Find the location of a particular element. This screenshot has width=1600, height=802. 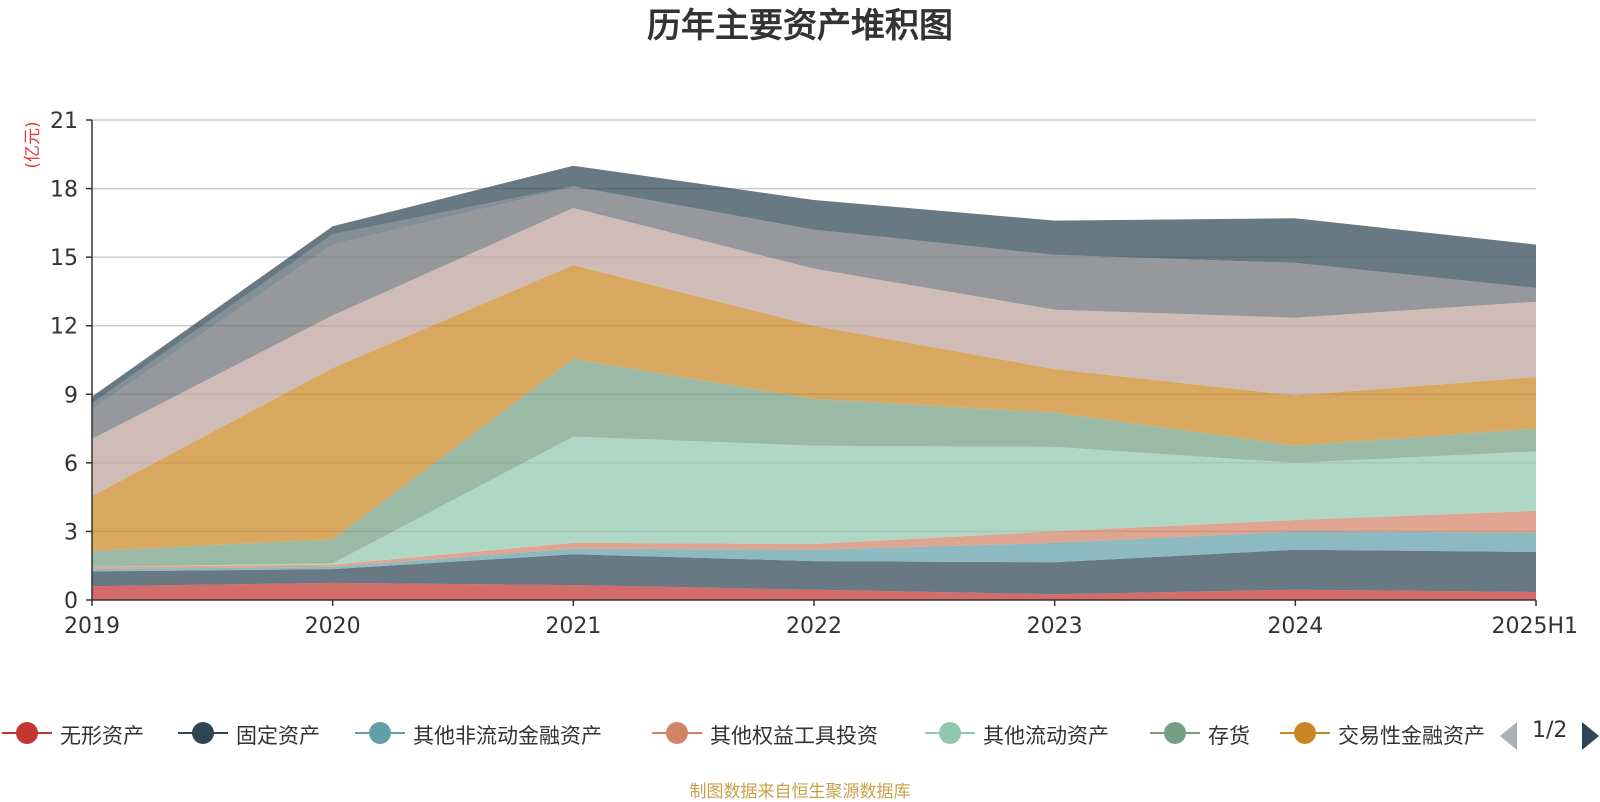

x-tick-label: 2021 is located at coordinates (573, 626).